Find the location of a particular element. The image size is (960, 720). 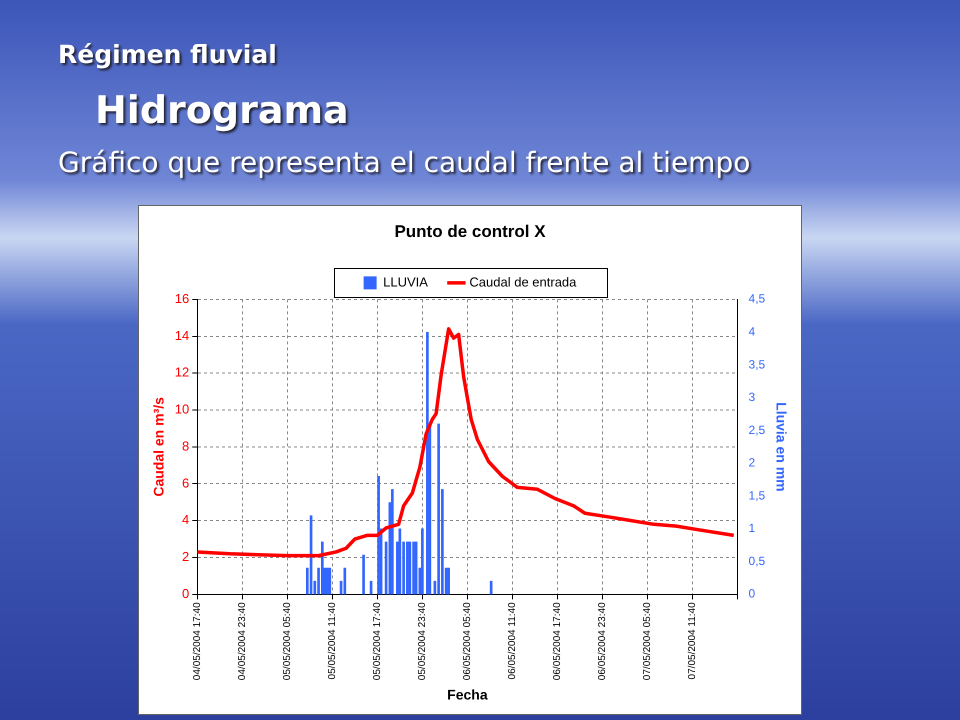

text: Gráfico que representa el caudal frente al tiempo is located at coordinates (404, 162).